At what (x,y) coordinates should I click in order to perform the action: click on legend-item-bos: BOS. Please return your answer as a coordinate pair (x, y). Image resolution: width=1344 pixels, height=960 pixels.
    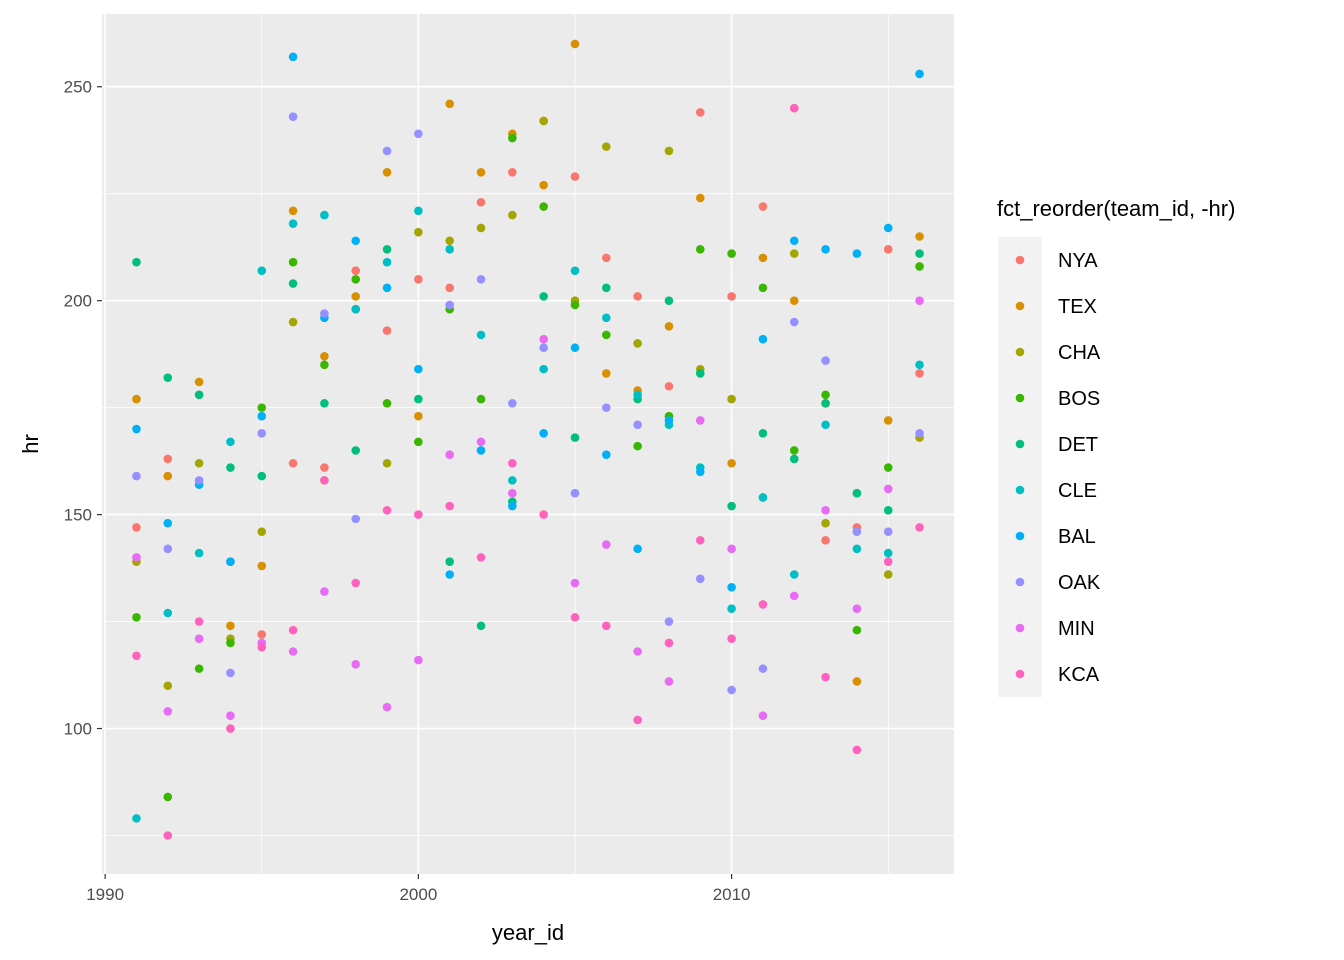
    Looking at the image, I should click on (1049, 398).